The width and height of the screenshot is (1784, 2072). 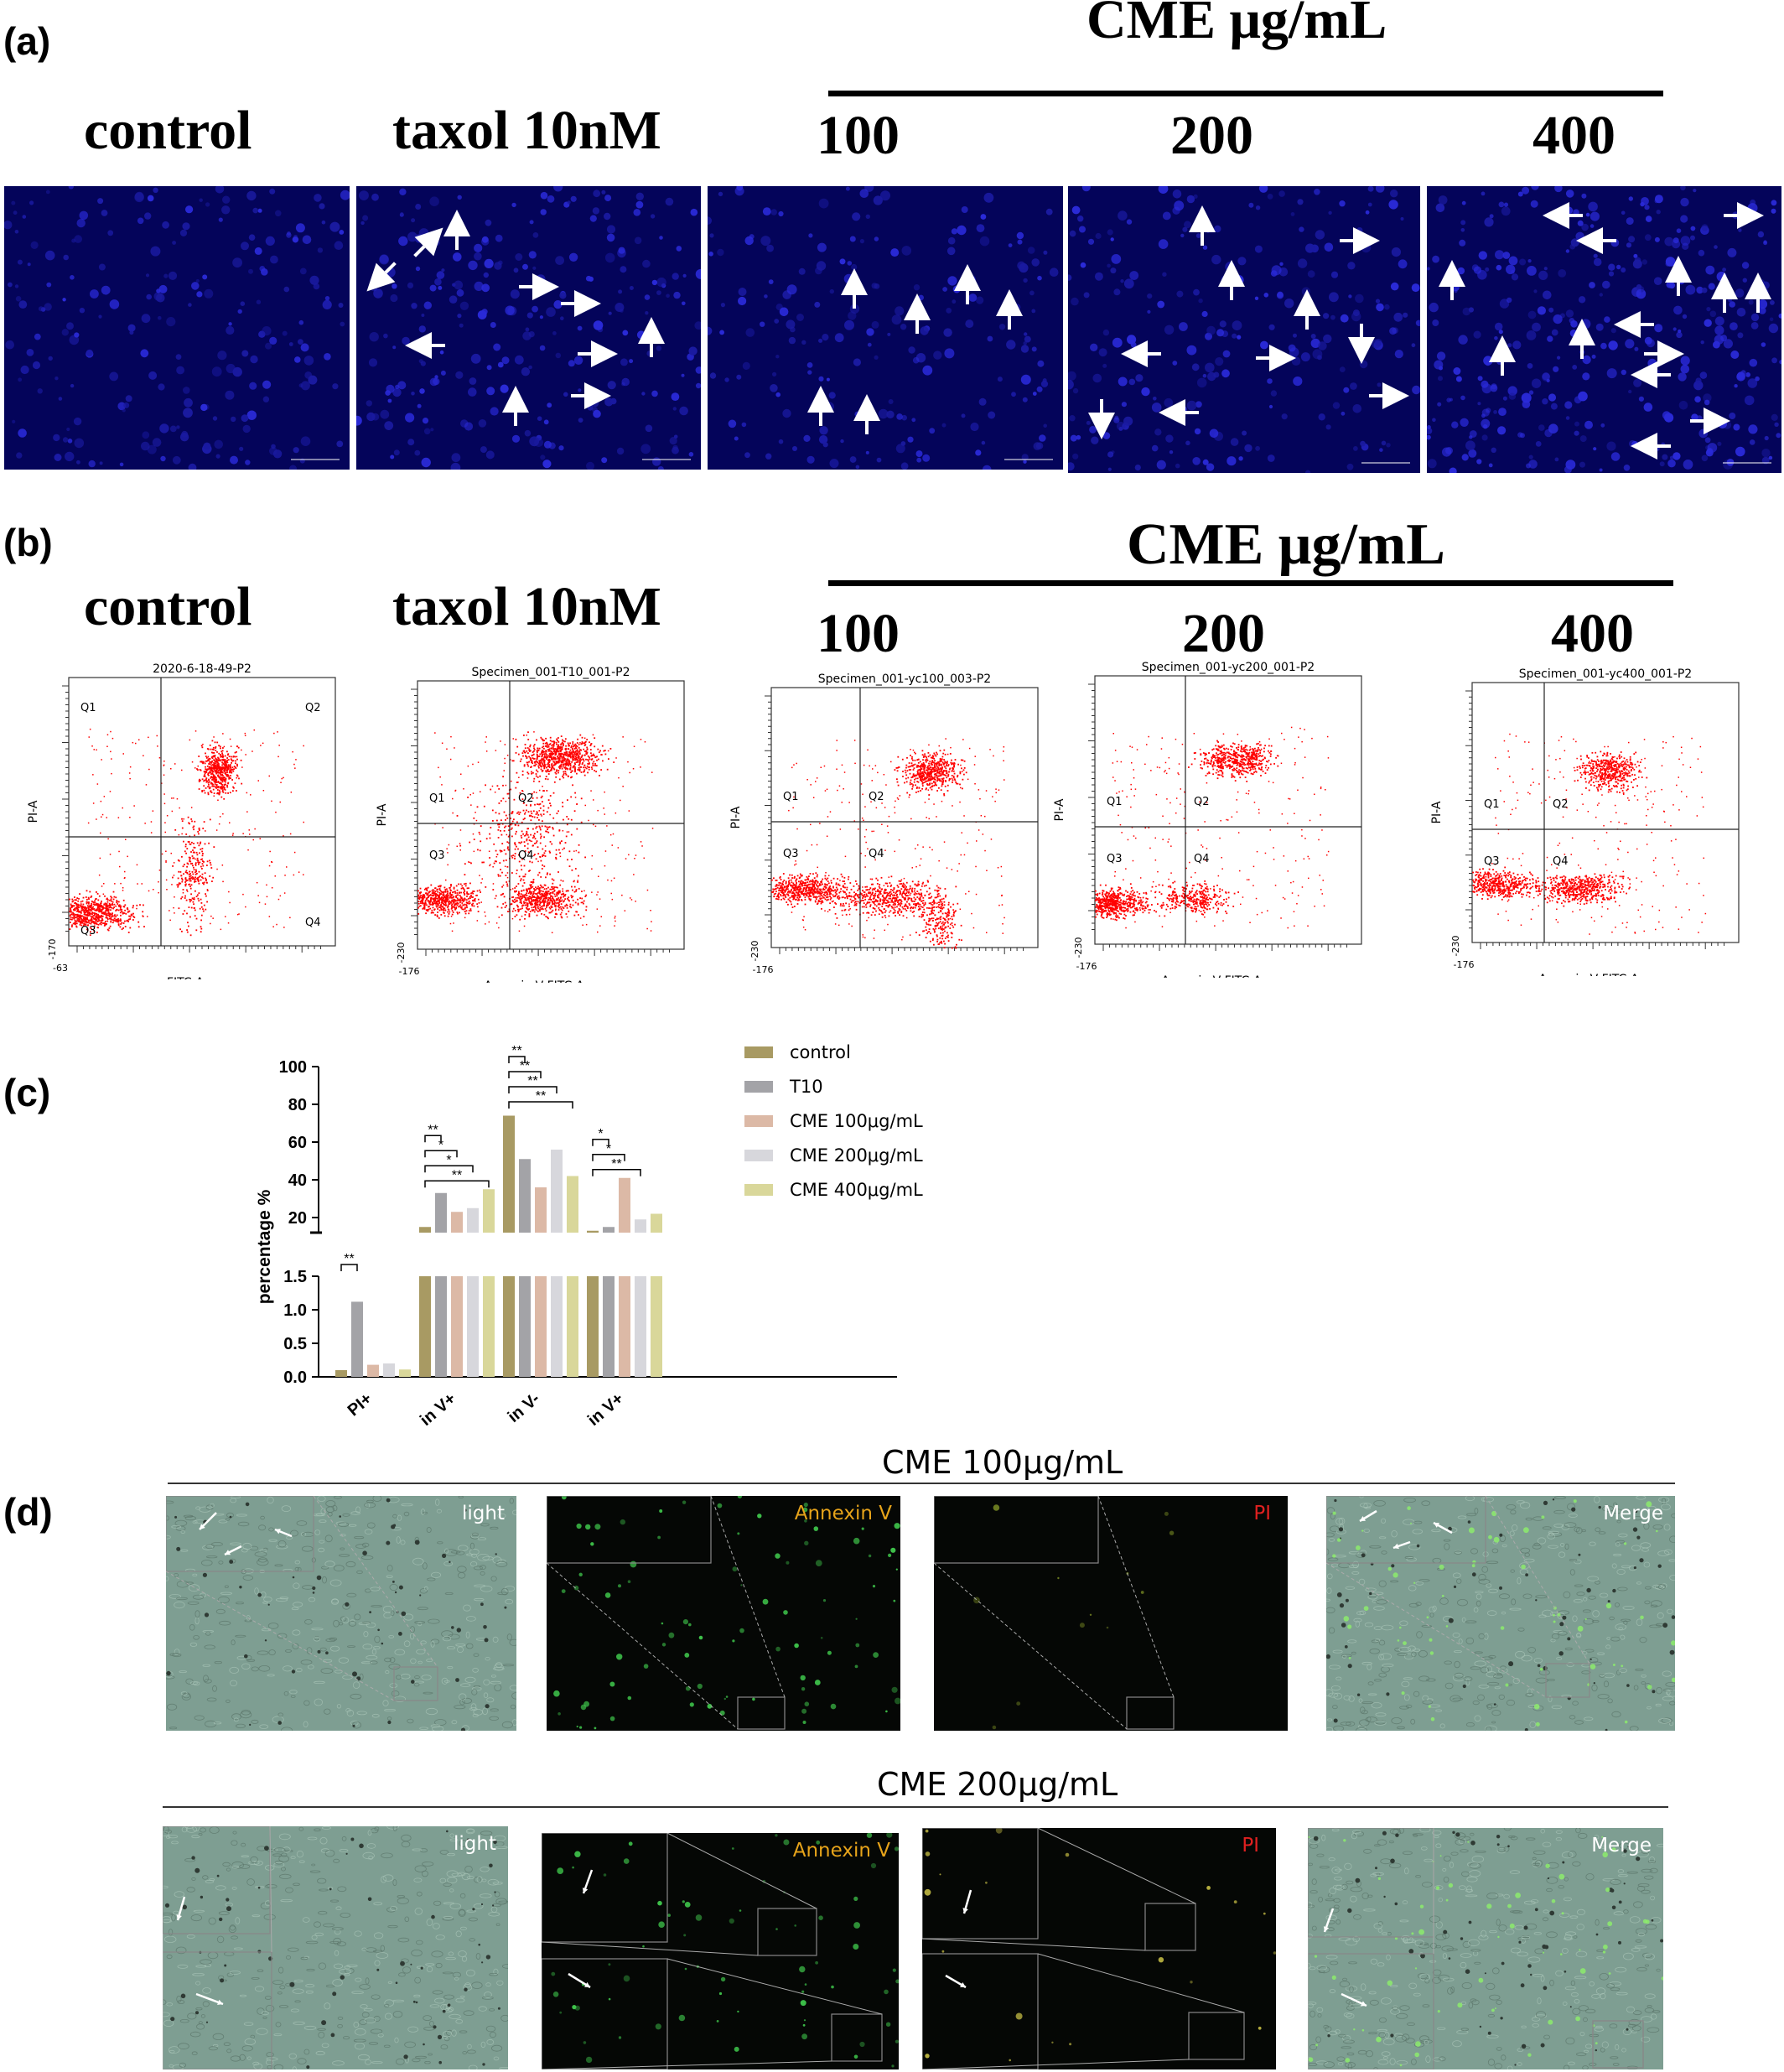 I want to click on zoom-source-box, so click(x=1371, y=2011).